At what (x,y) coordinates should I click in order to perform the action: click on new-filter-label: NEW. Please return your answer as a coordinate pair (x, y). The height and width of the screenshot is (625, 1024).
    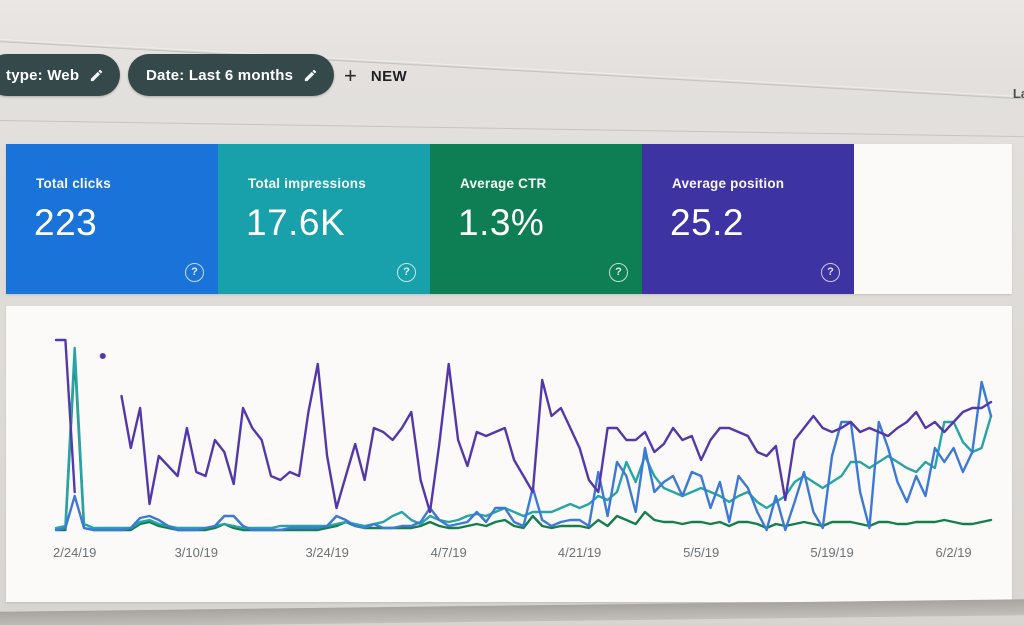
    Looking at the image, I should click on (389, 76).